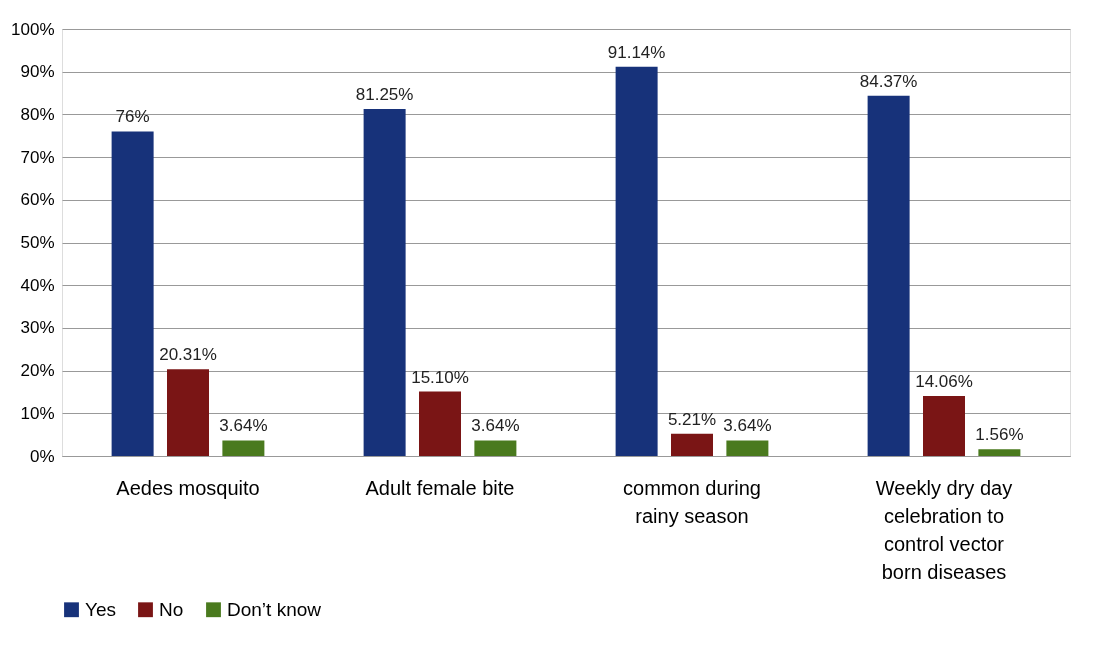 Image resolution: width=1099 pixels, height=648 pixels. Describe the element at coordinates (171, 609) in the screenshot. I see `legend-label: No` at that location.